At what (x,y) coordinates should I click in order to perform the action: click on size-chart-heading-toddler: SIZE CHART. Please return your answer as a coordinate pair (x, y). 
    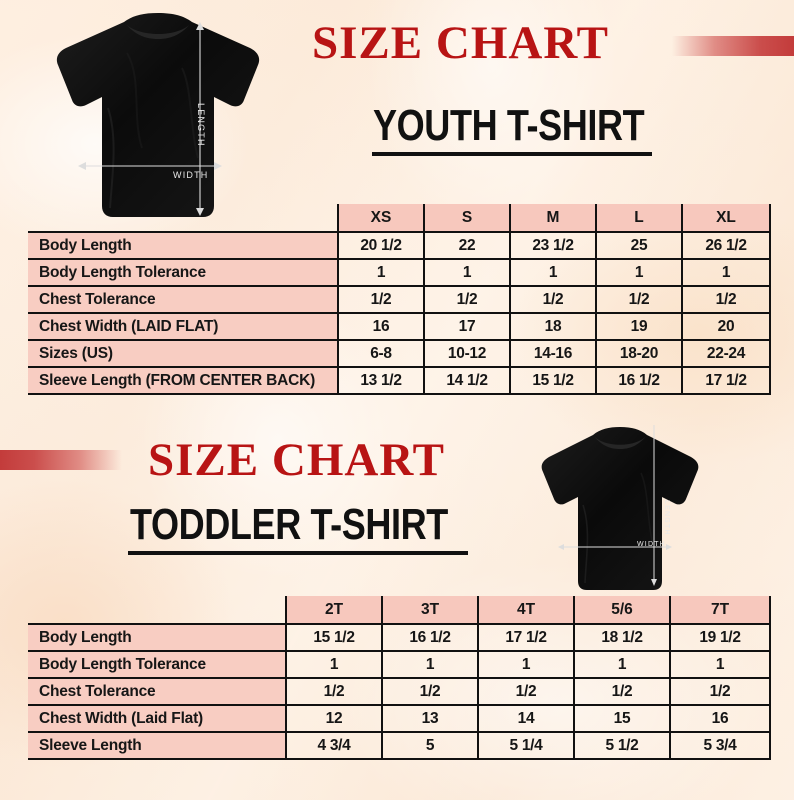
    Looking at the image, I should click on (296, 460).